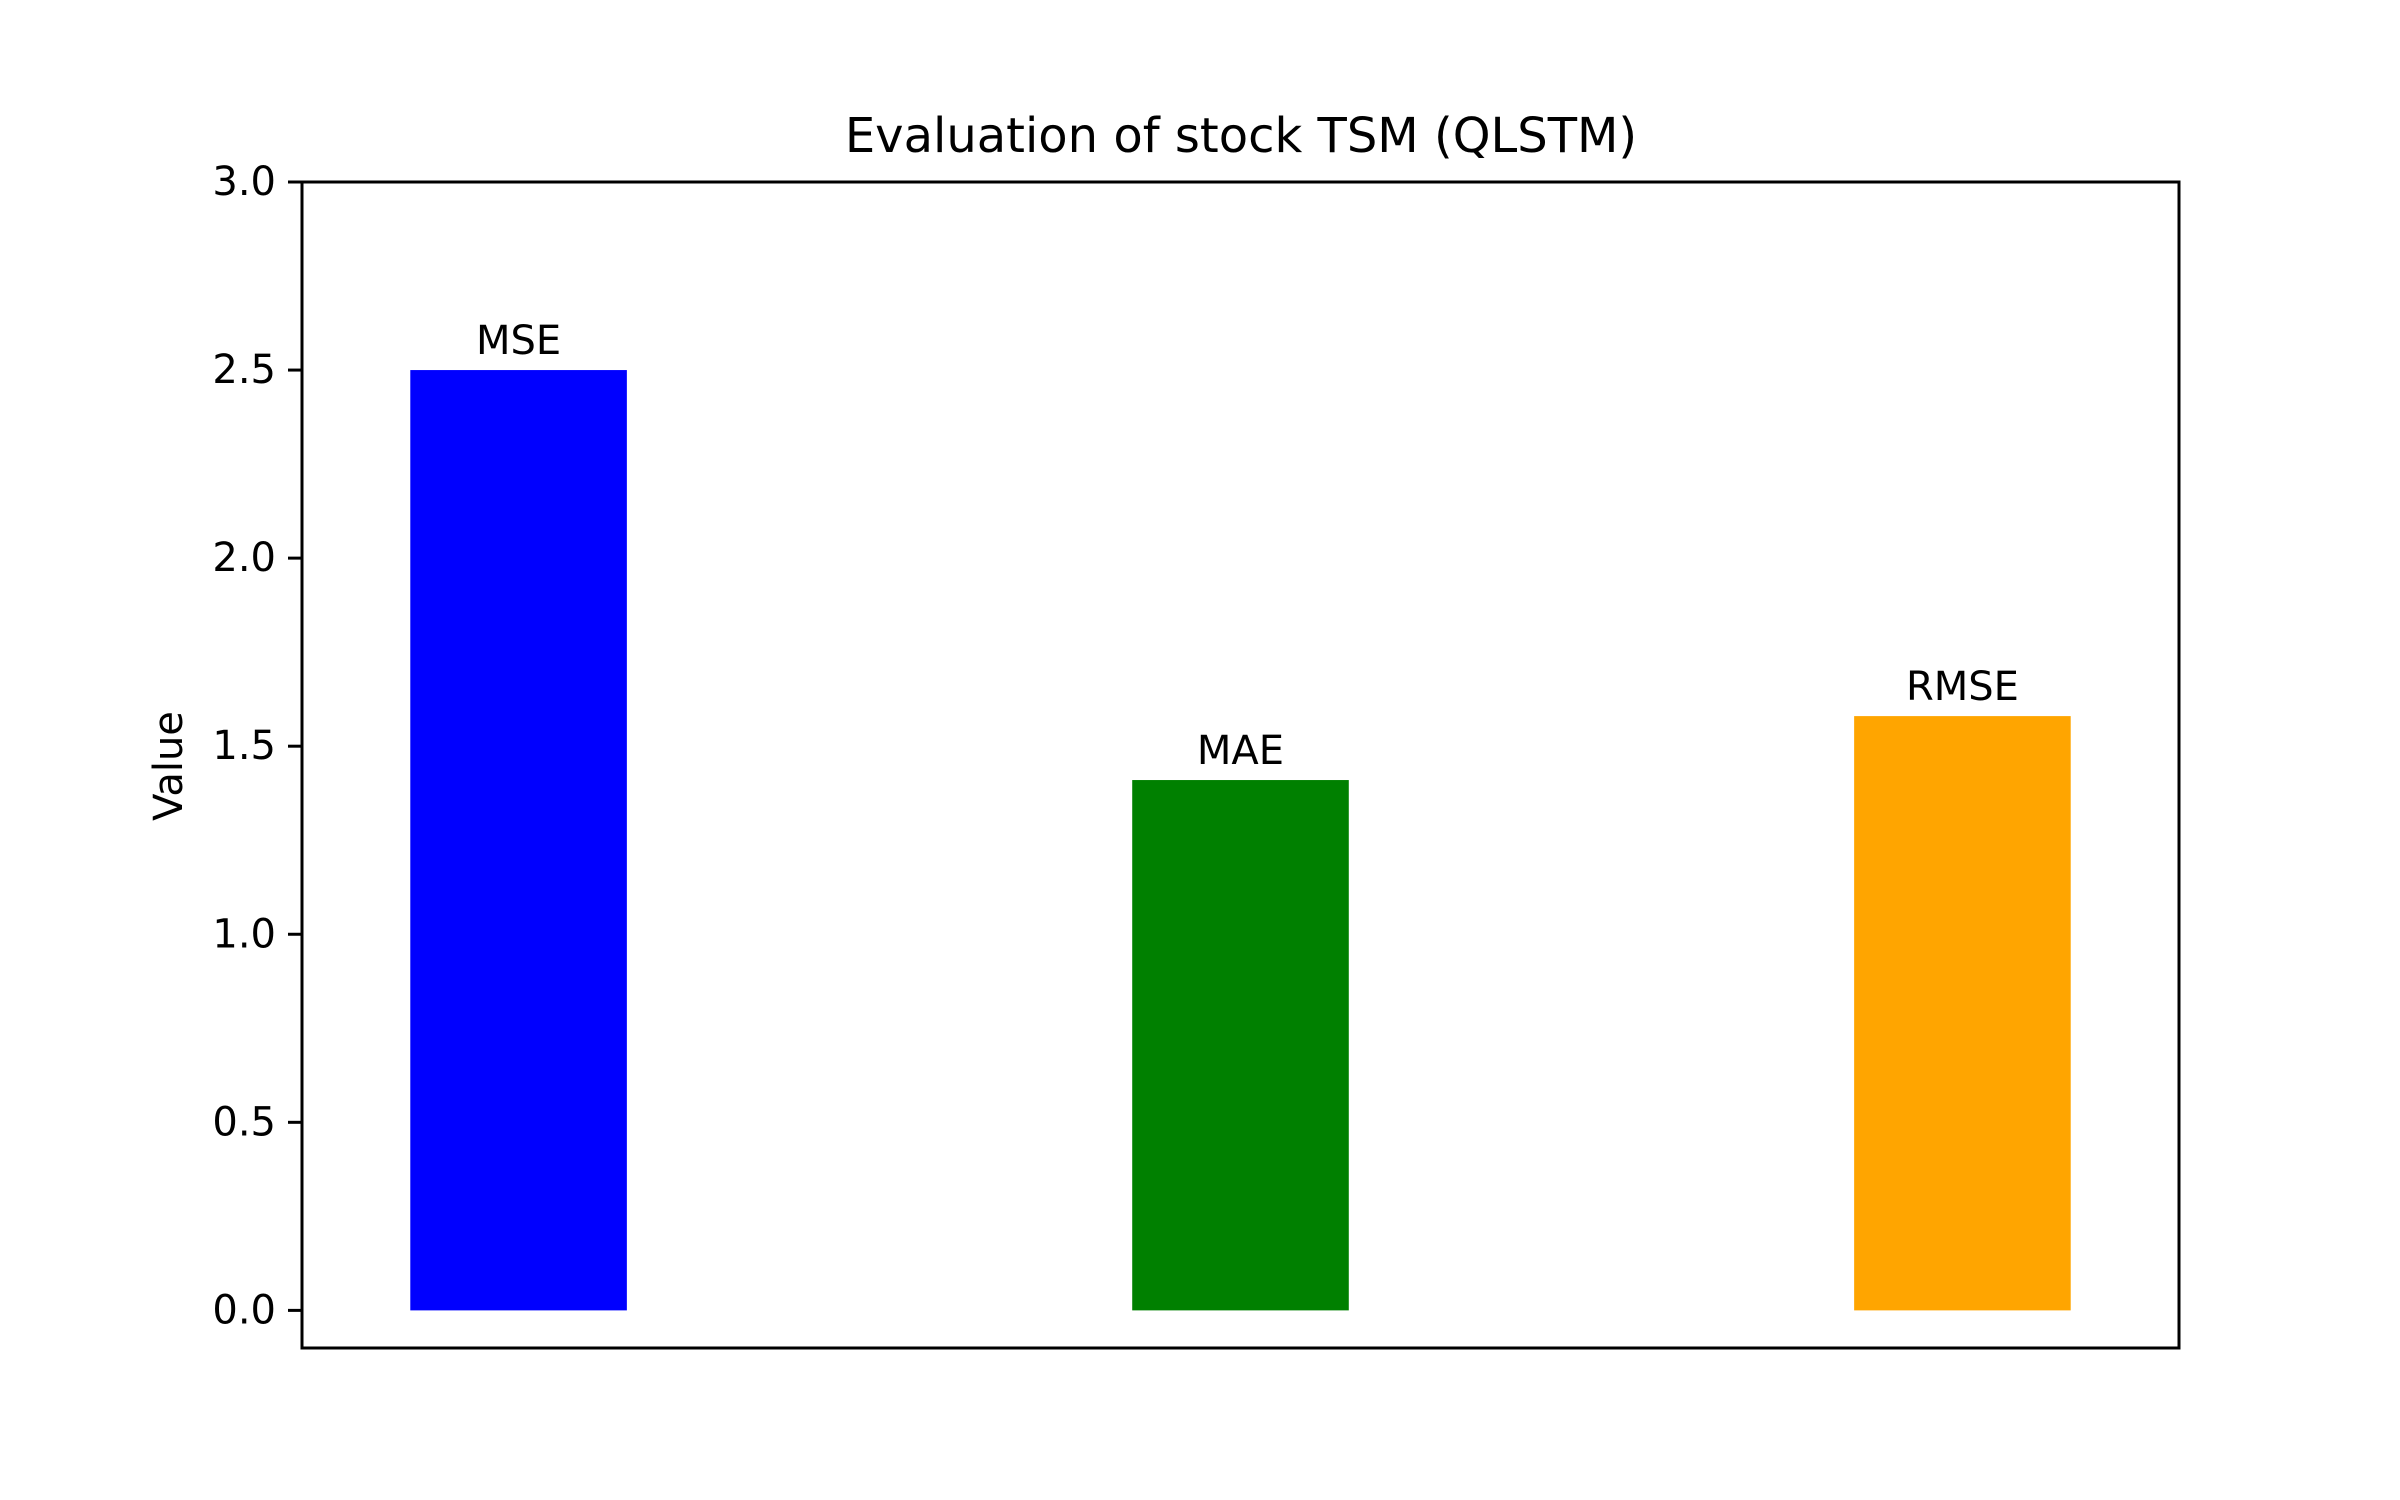 The image size is (2400, 1500). What do you see at coordinates (244, 1122) in the screenshot?
I see `y-tick-label: 0.5` at bounding box center [244, 1122].